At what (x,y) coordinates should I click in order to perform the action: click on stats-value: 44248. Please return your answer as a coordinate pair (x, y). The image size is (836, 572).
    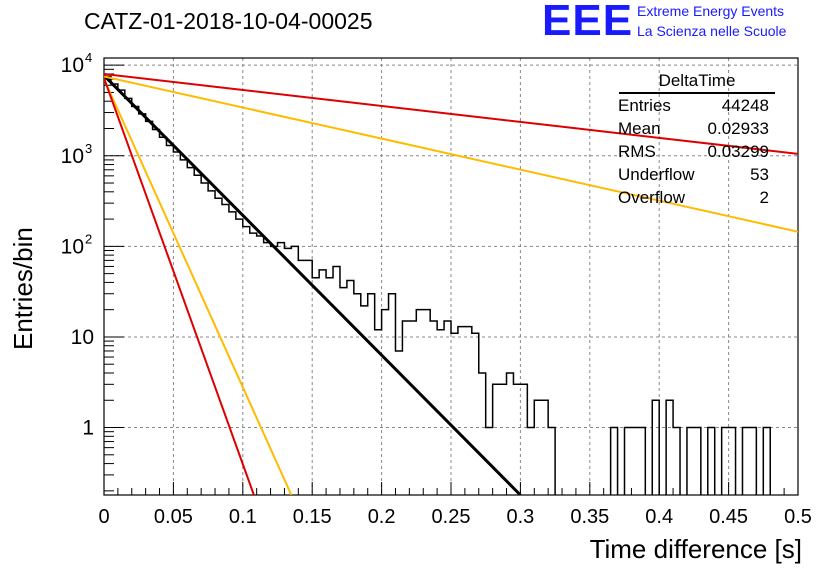
    Looking at the image, I should click on (745, 105).